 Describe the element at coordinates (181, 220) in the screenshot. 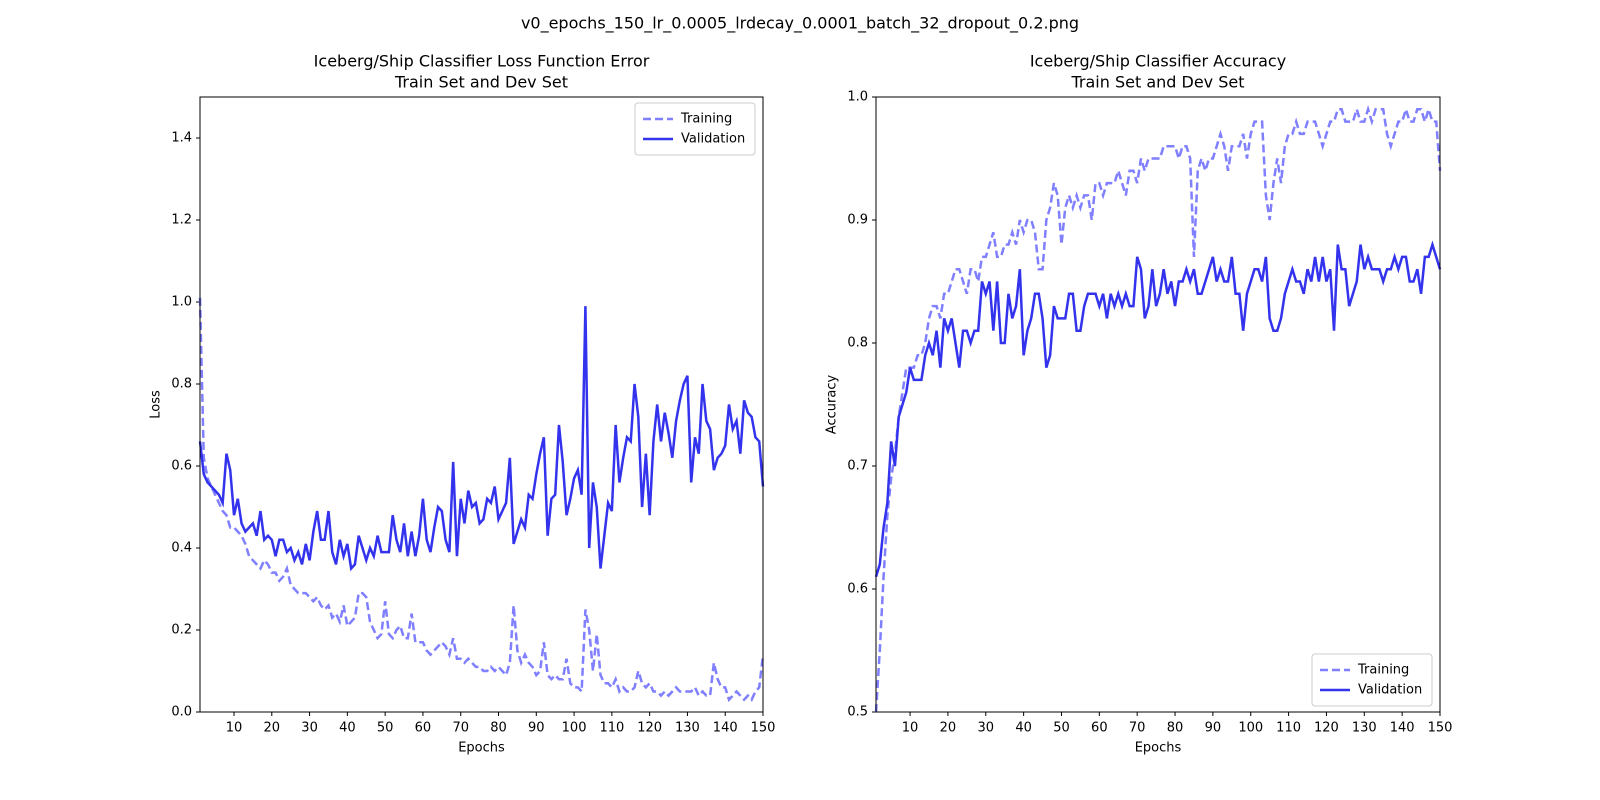

I see `y-tick-label: 1.2` at that location.